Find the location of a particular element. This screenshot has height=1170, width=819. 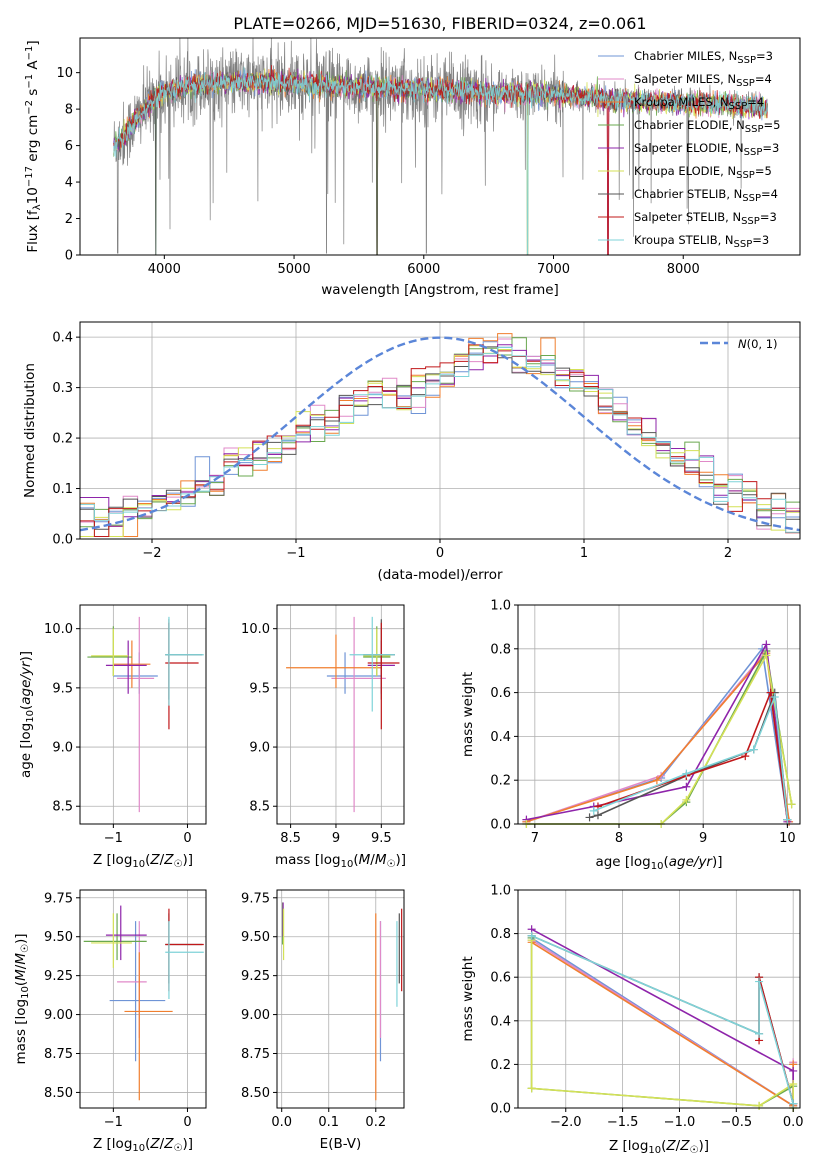

label-part: −17 is located at coordinates (29, 176).